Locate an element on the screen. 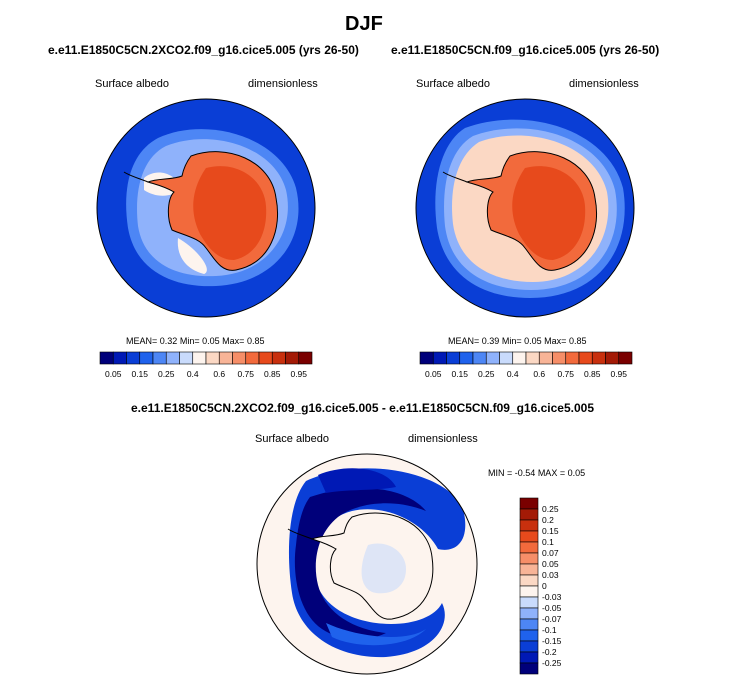  panel3-colorbar-tick-label: 0.2 is located at coordinates (548, 520).